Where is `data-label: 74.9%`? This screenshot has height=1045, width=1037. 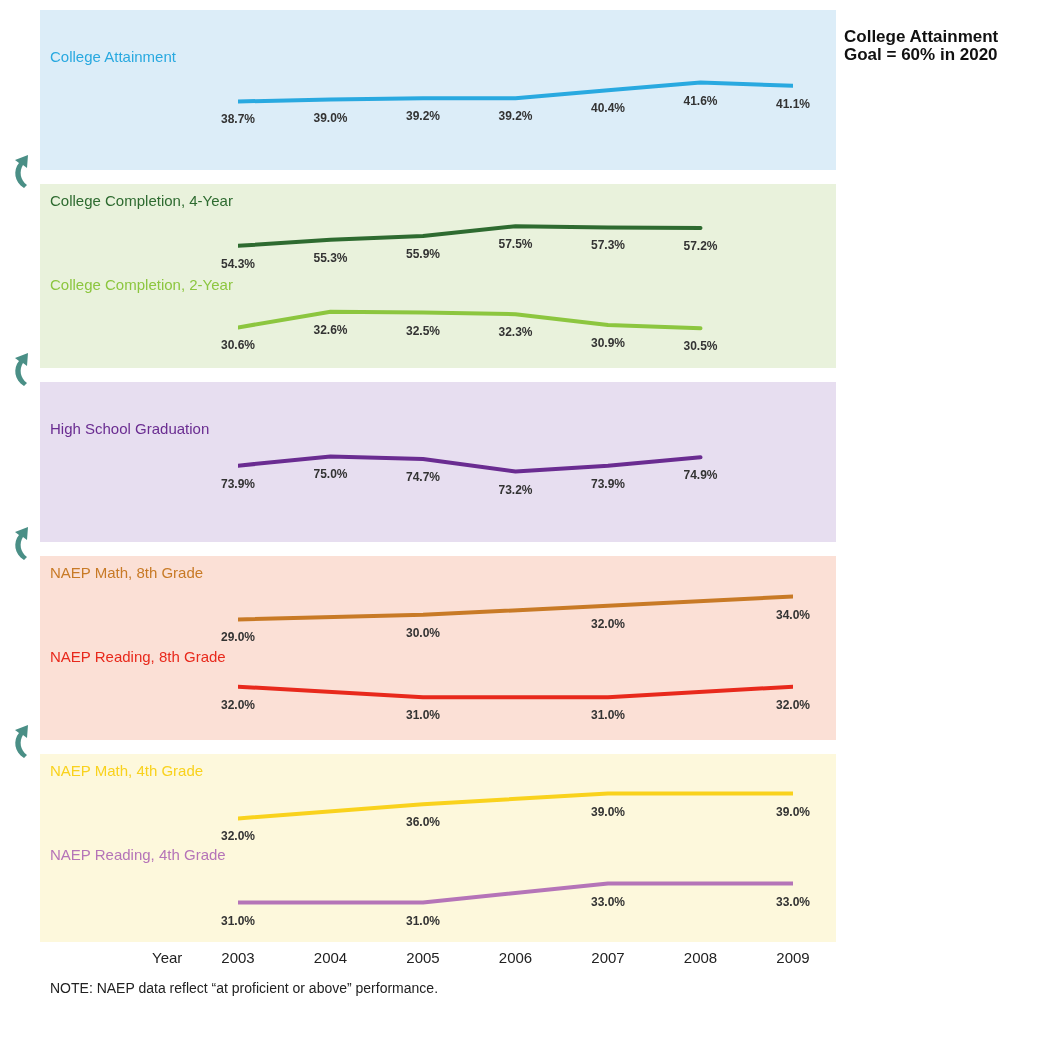
data-label: 74.9% is located at coordinates (700, 475).